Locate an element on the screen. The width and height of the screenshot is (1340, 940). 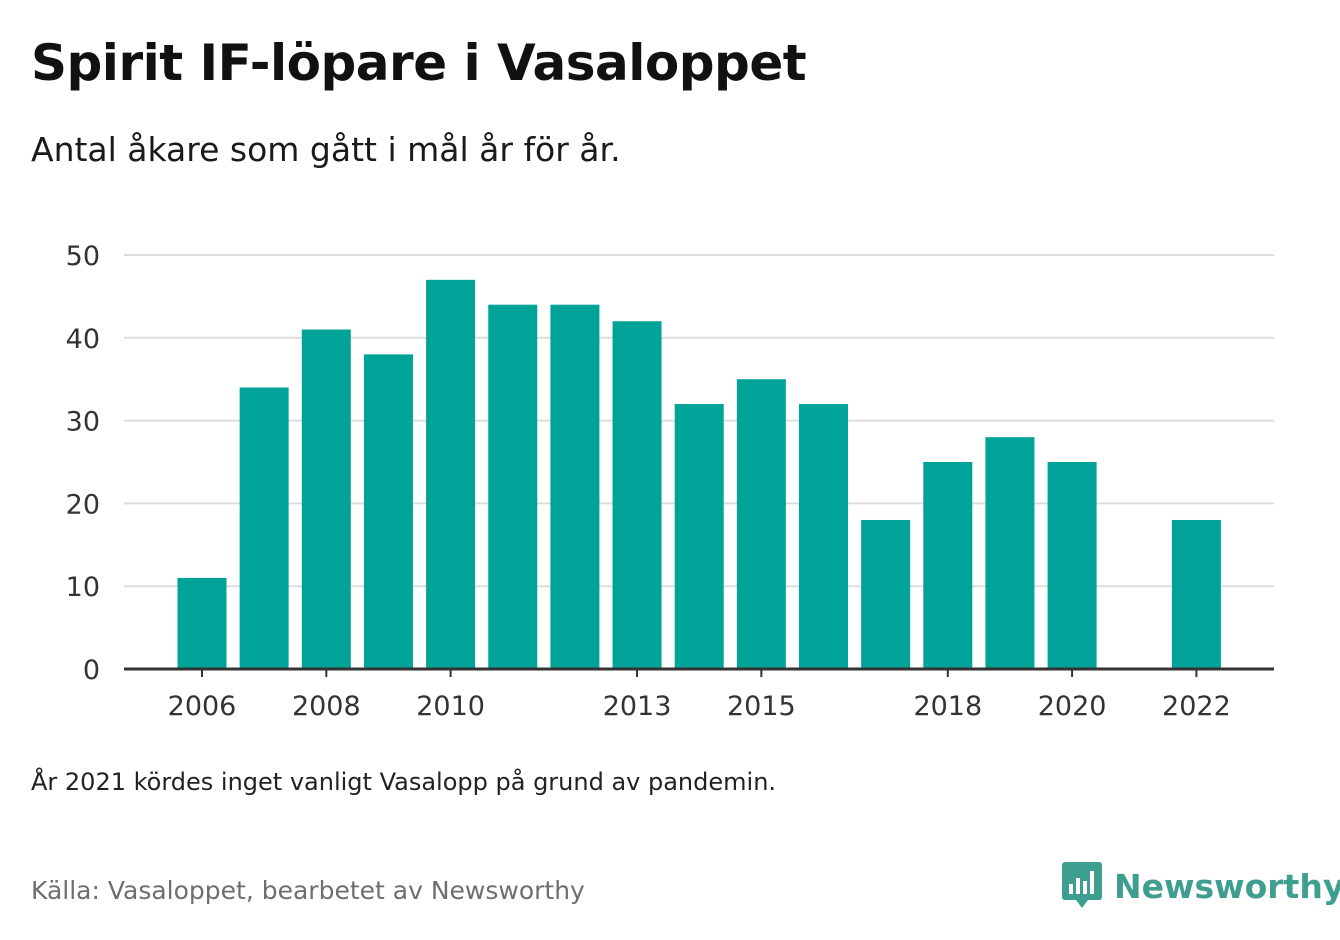
y-tick-label: 10 is located at coordinates (83, 587).